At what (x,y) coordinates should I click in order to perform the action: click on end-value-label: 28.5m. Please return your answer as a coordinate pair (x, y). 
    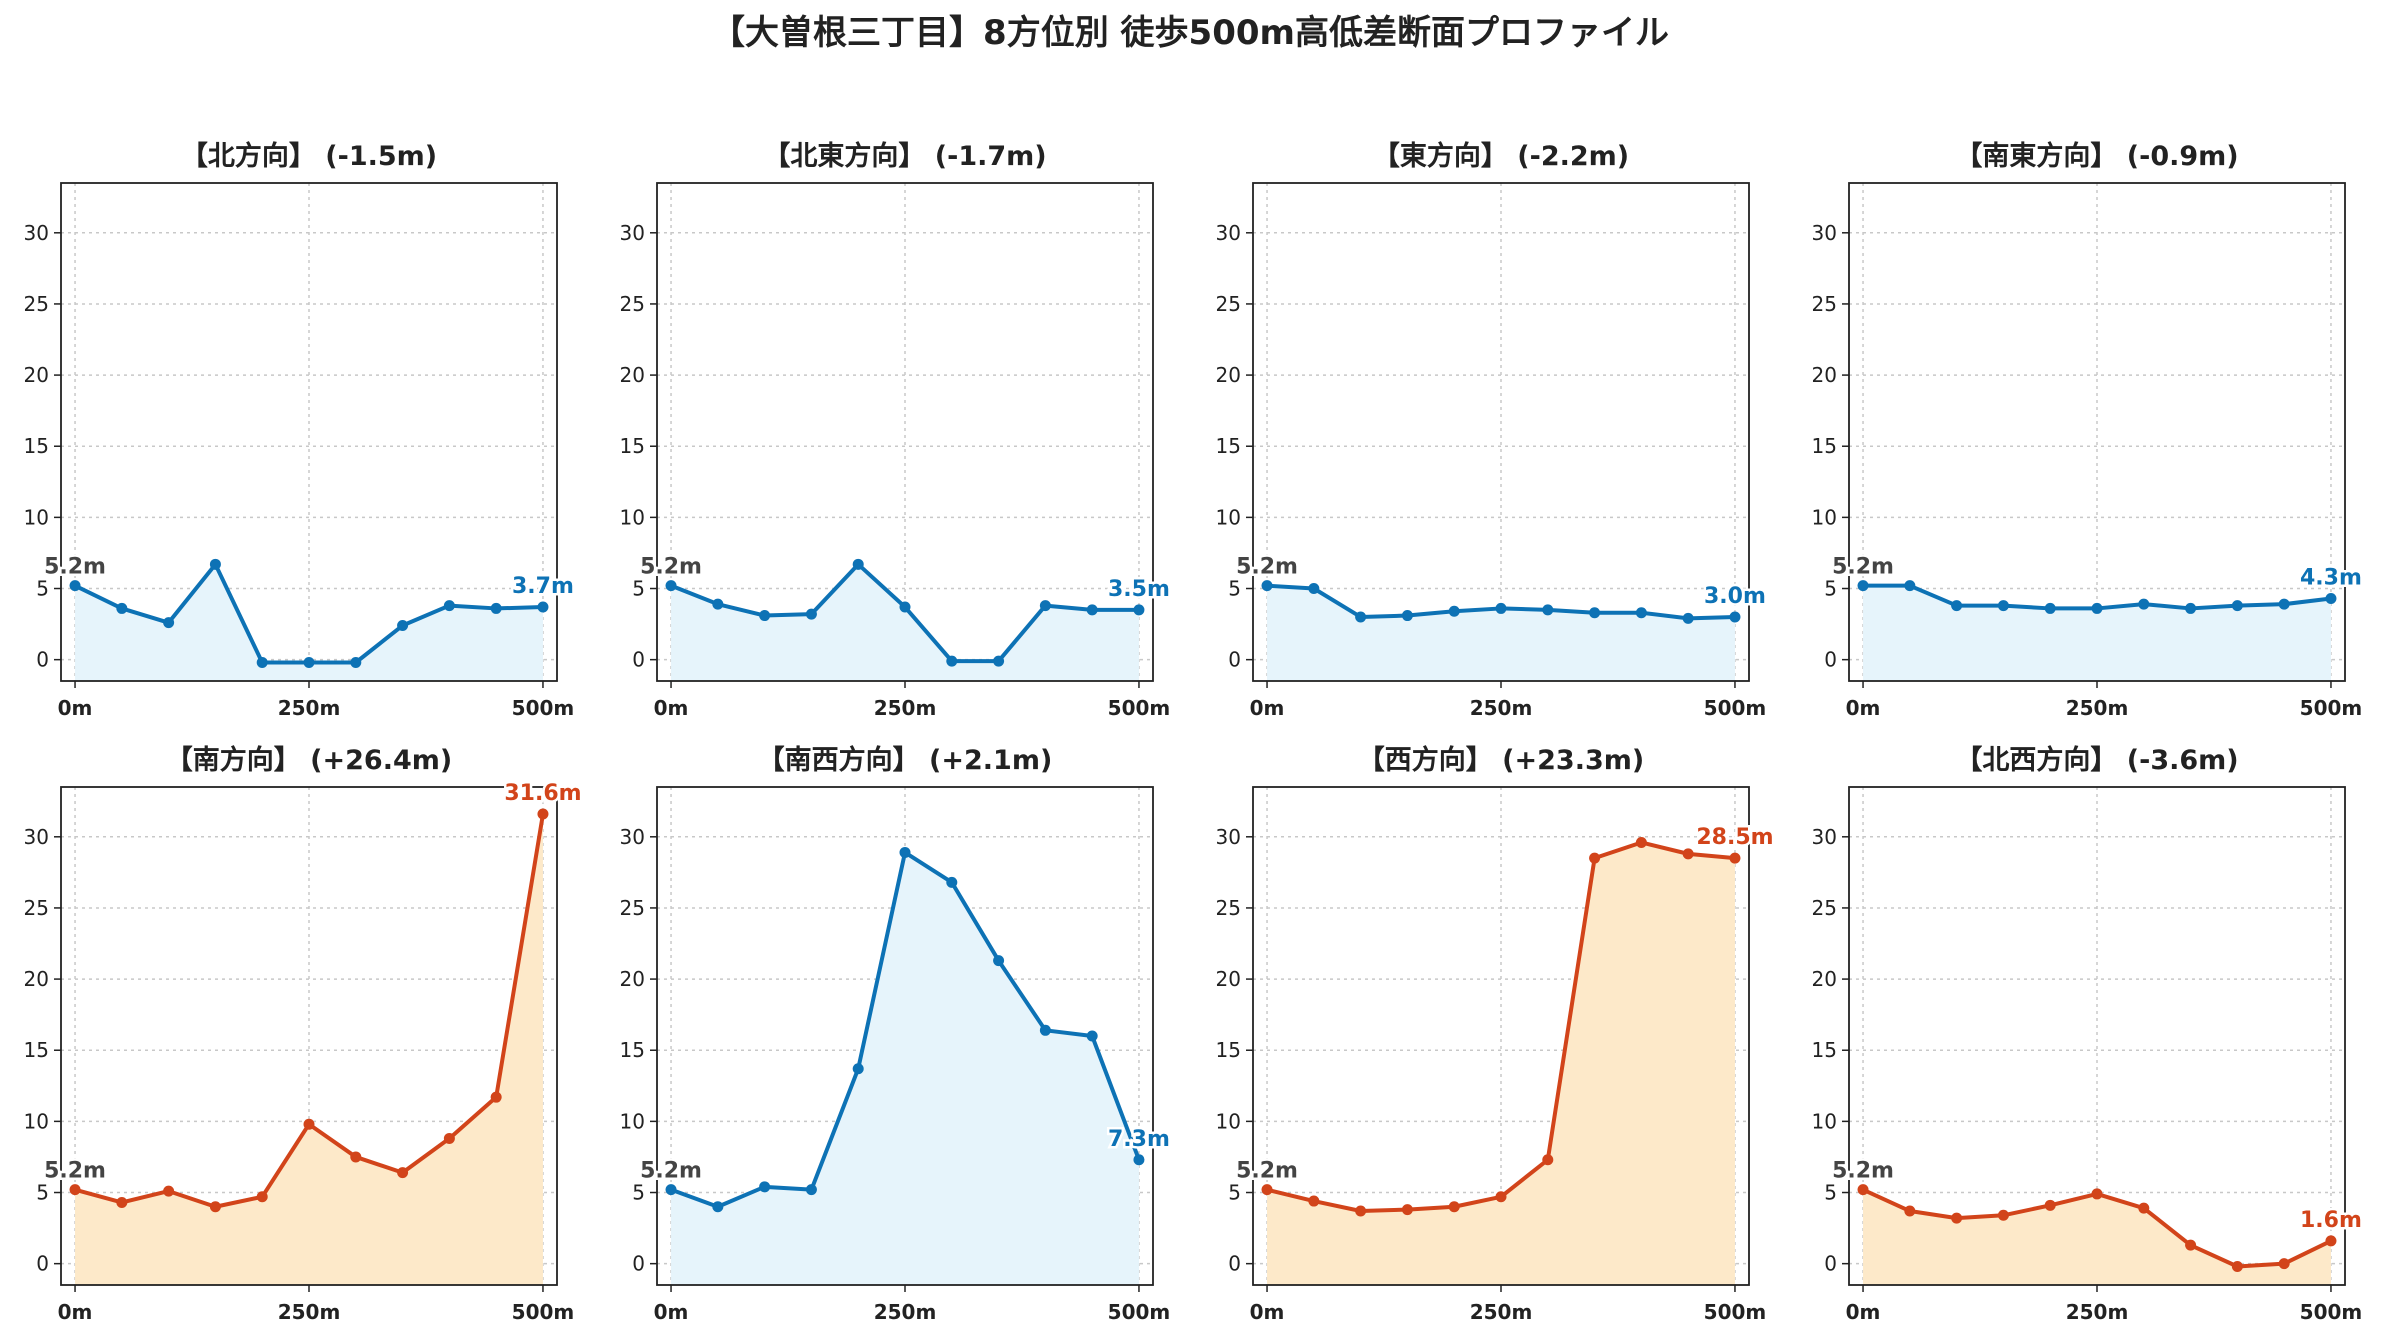
    Looking at the image, I should click on (1734, 837).